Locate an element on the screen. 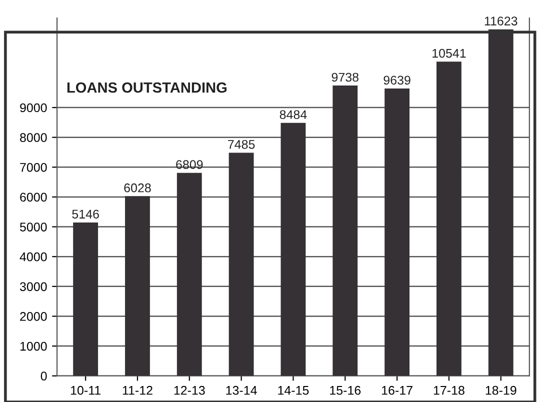 This screenshot has width=543, height=402. x-tick-label: 12-13 is located at coordinates (189, 390).